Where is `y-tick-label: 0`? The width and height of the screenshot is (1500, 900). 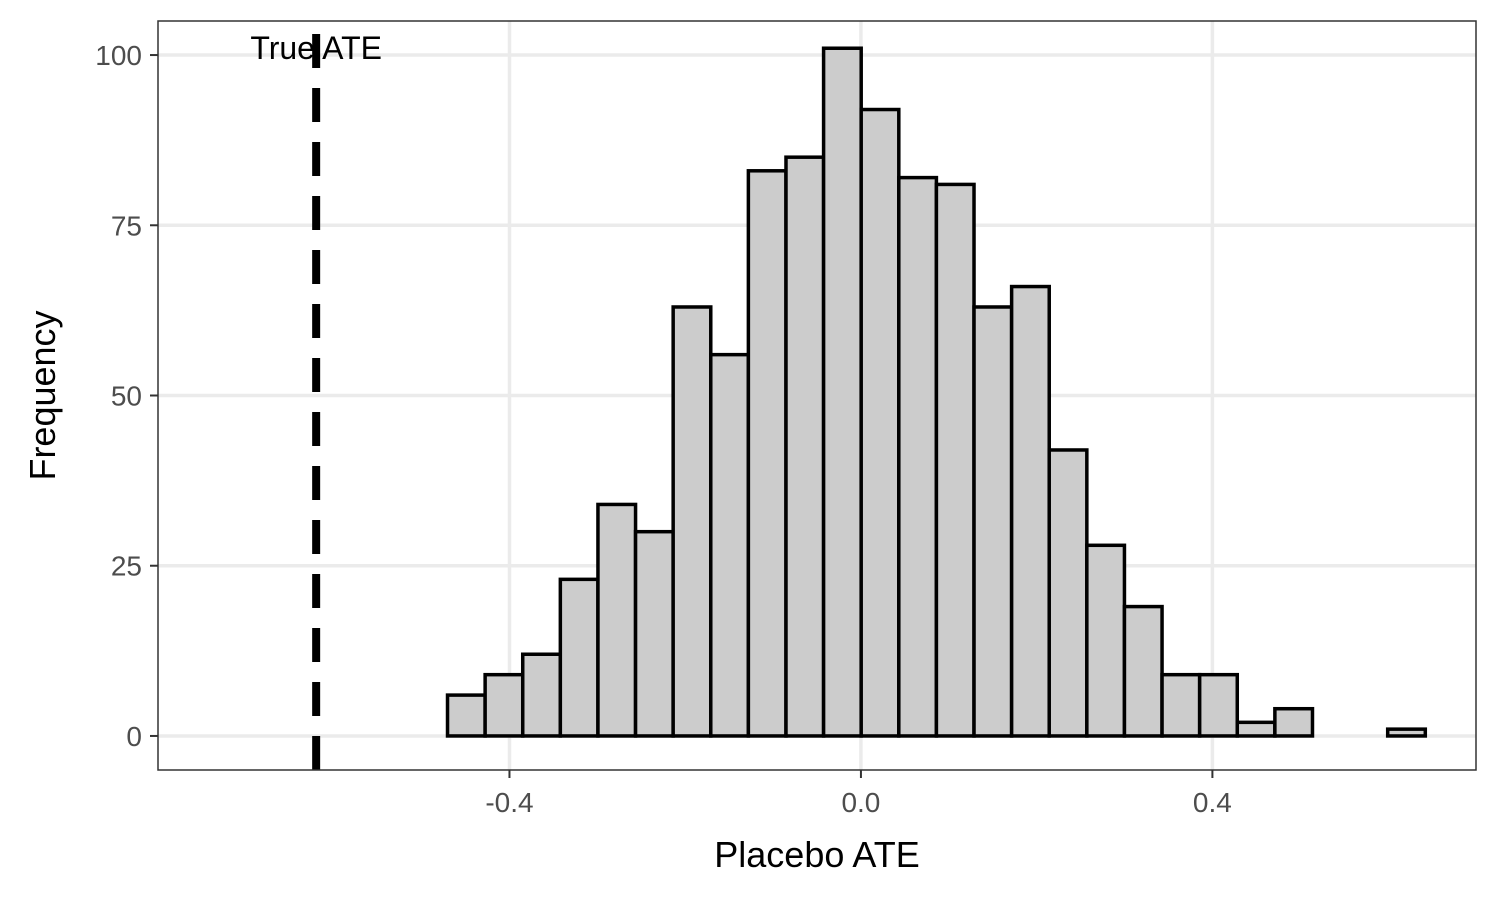 y-tick-label: 0 is located at coordinates (134, 736).